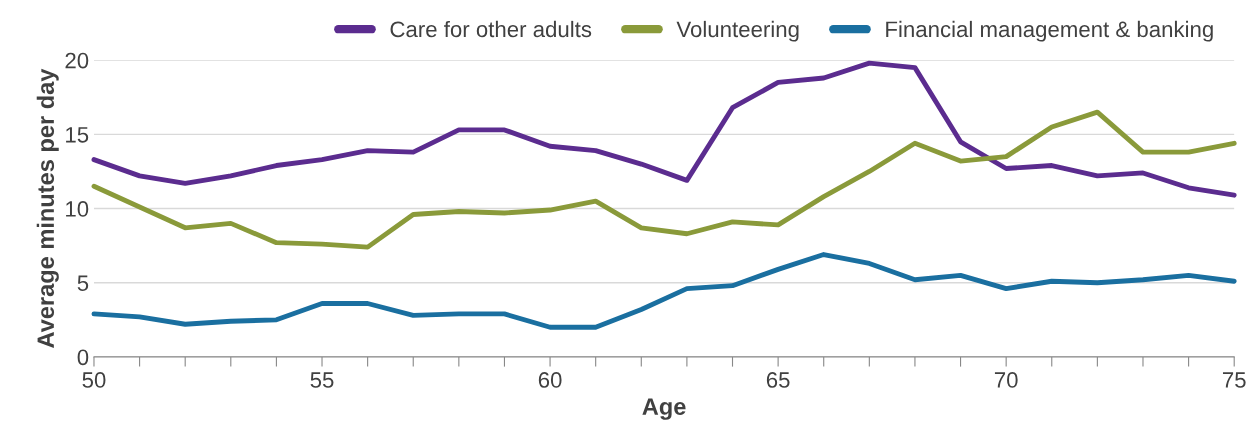  I want to click on legend-label: Care for other adults, so click(491, 29).